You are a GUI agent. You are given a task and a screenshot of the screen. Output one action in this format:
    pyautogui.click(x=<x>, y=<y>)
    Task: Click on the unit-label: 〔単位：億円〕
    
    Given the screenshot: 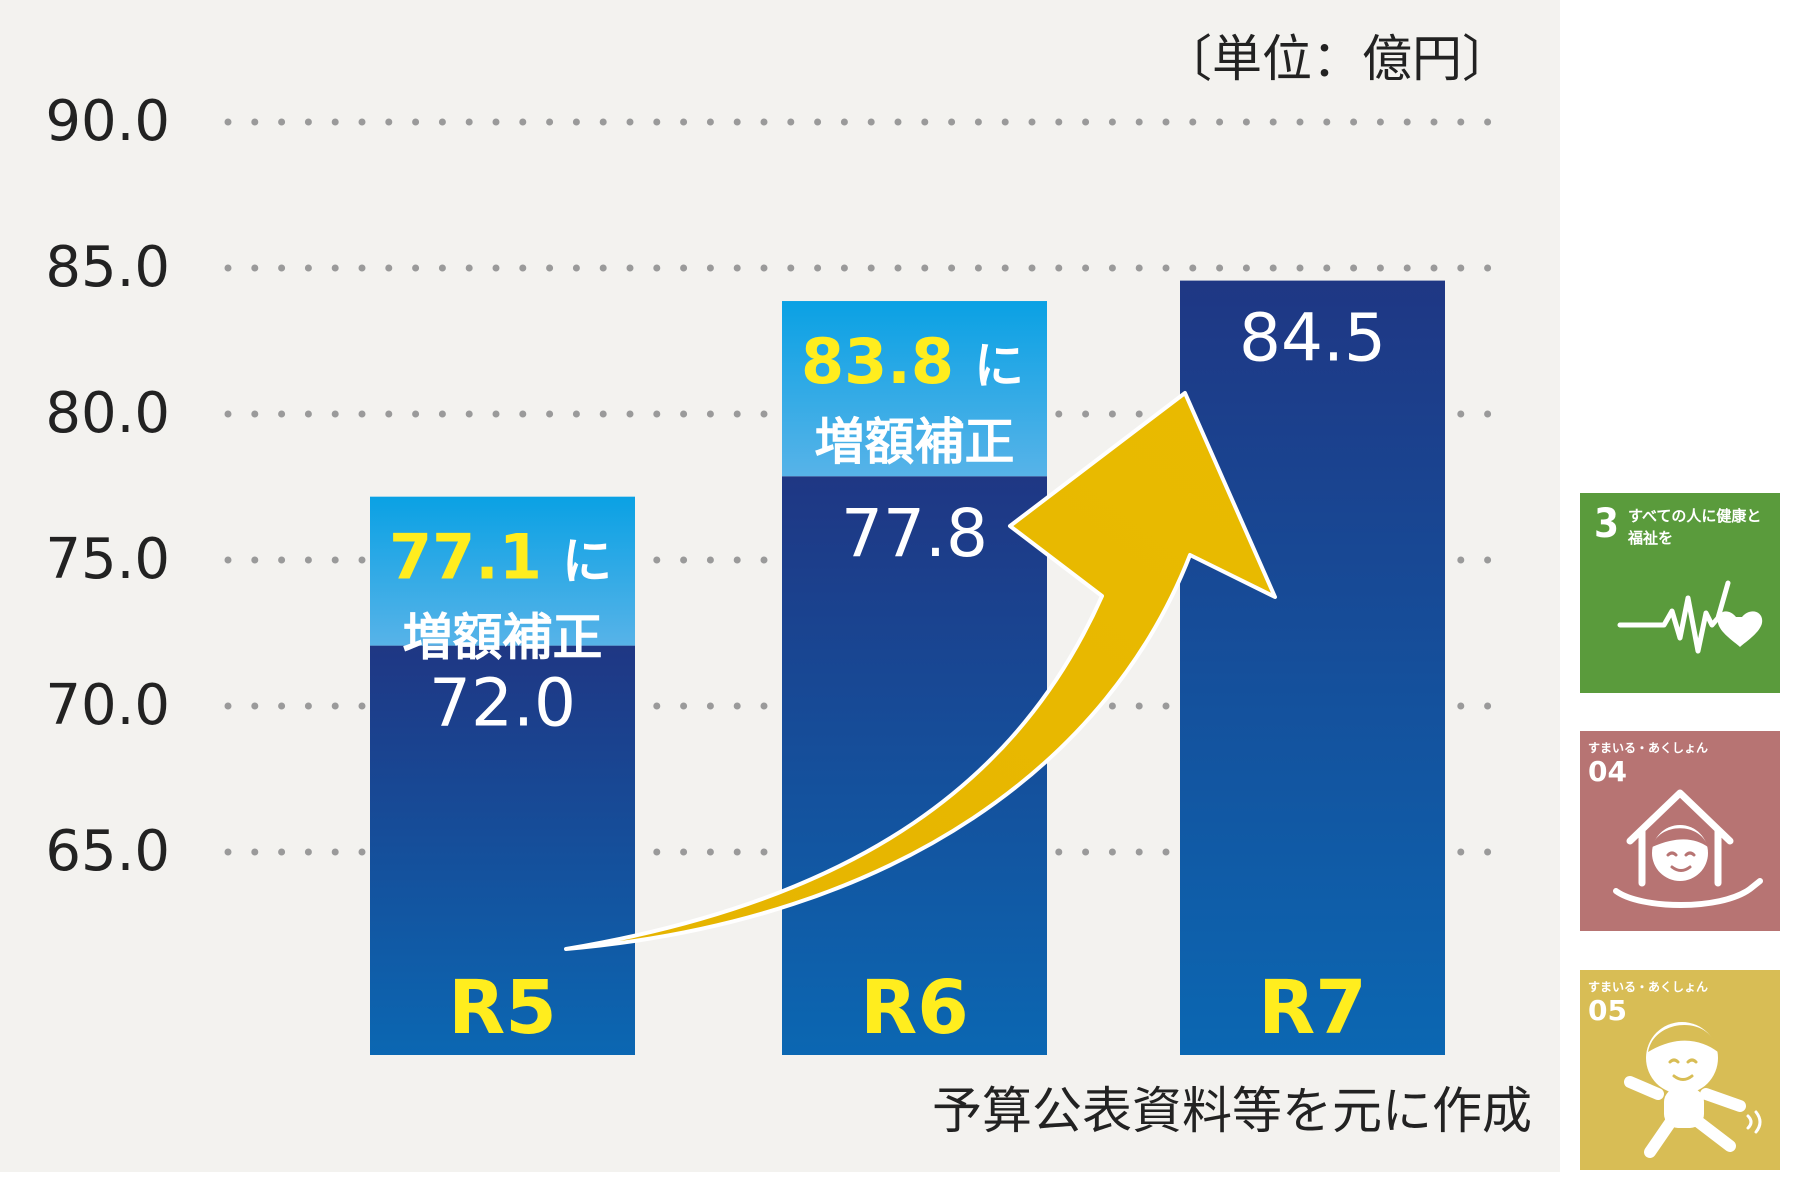 What is the action you would take?
    pyautogui.click(x=1337, y=59)
    